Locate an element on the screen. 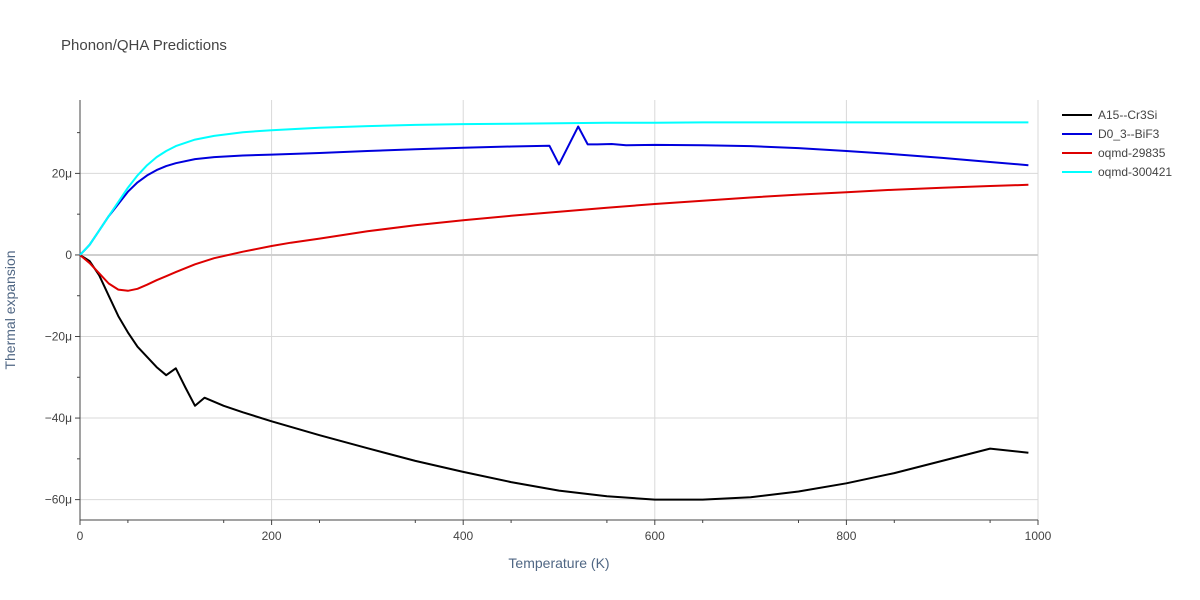 This screenshot has width=1200, height=600. chart-title: Phonon/QHA Predictions is located at coordinates (144, 45).